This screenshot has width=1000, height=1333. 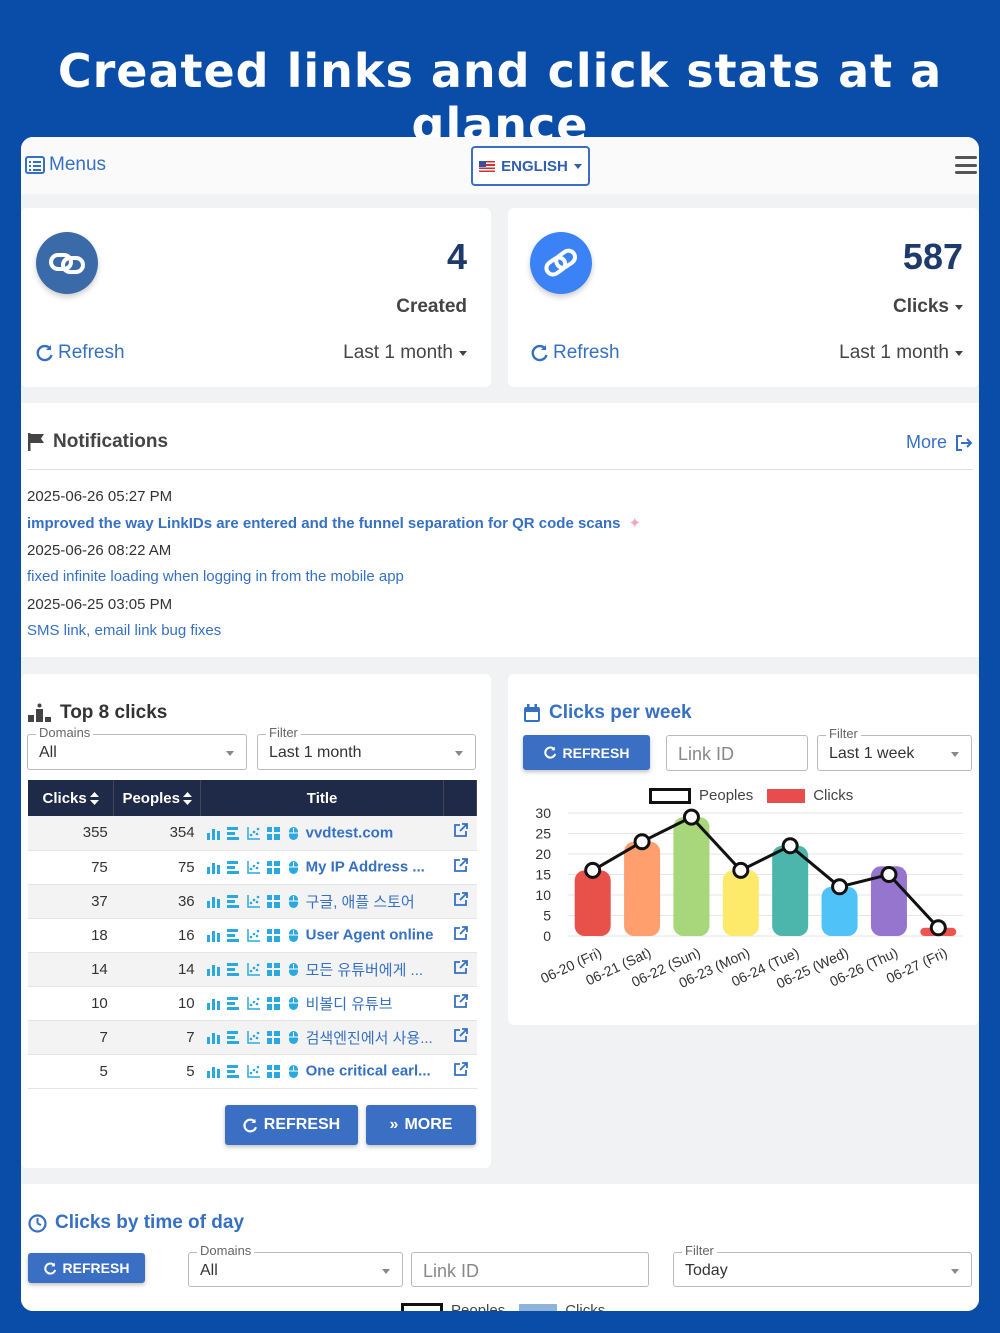 I want to click on created-refresh-link: Refresh, so click(x=80, y=353).